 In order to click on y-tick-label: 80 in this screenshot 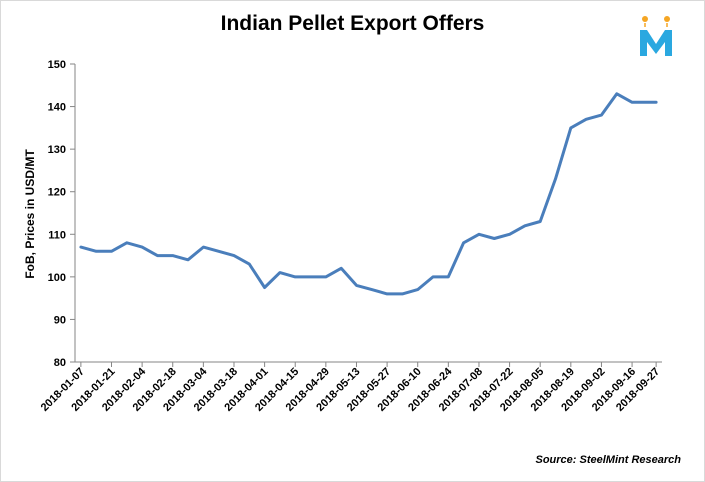, I will do `click(60, 363)`.